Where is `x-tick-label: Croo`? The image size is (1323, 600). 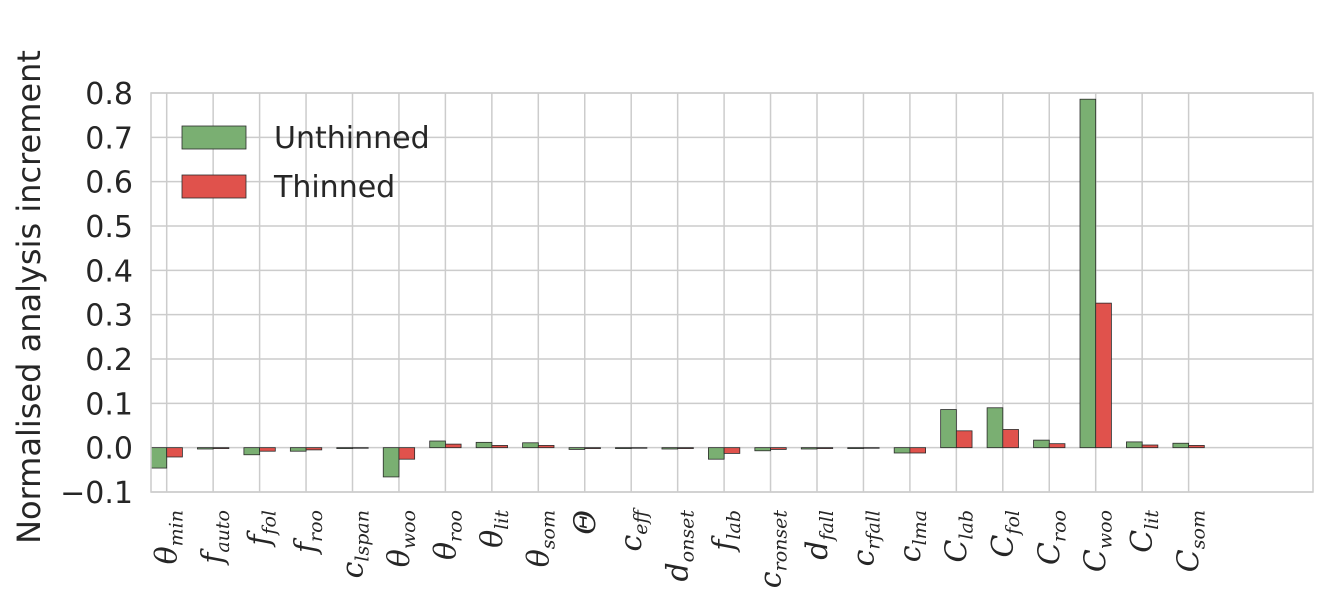 x-tick-label: Croo is located at coordinates (1051, 537).